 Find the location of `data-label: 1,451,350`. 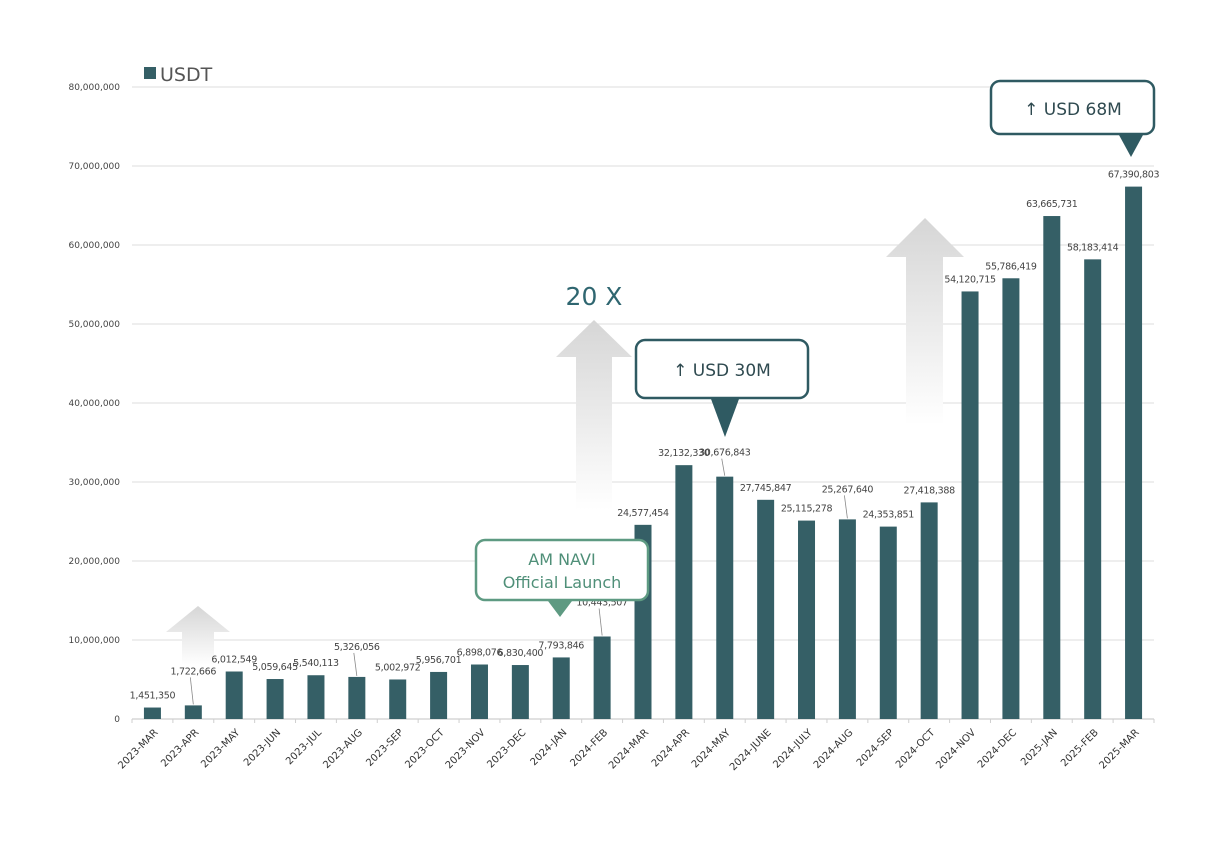

data-label: 1,451,350 is located at coordinates (153, 696).